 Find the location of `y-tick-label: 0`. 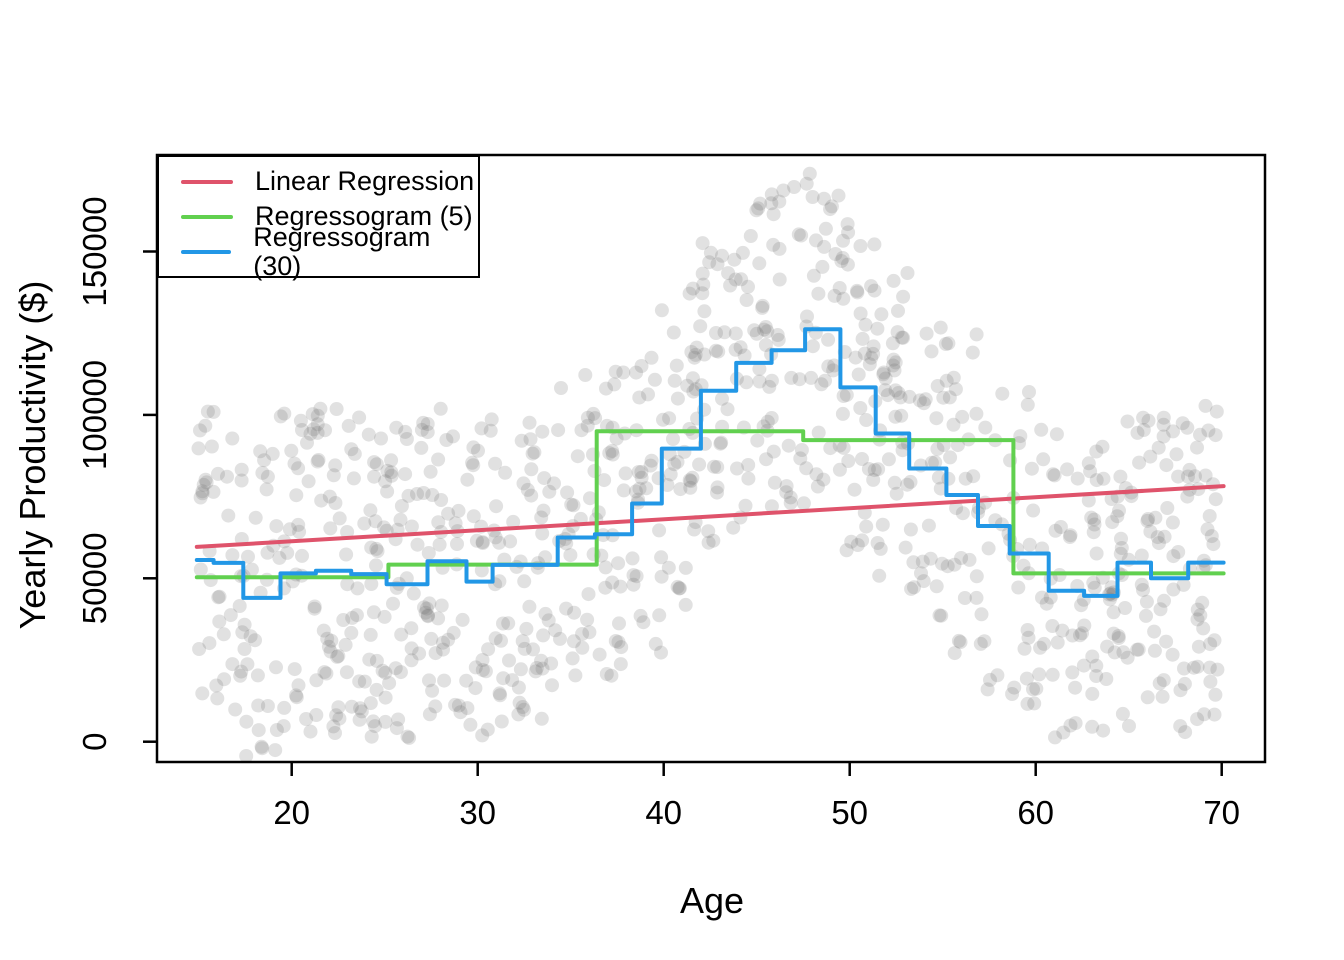

y-tick-label: 0 is located at coordinates (94, 742).